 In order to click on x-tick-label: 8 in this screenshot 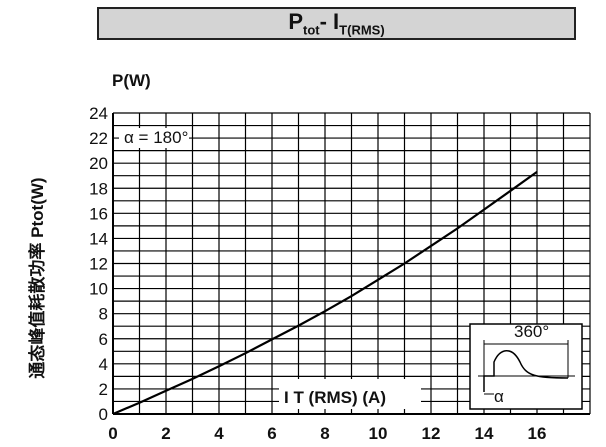, I will do `click(324, 433)`.